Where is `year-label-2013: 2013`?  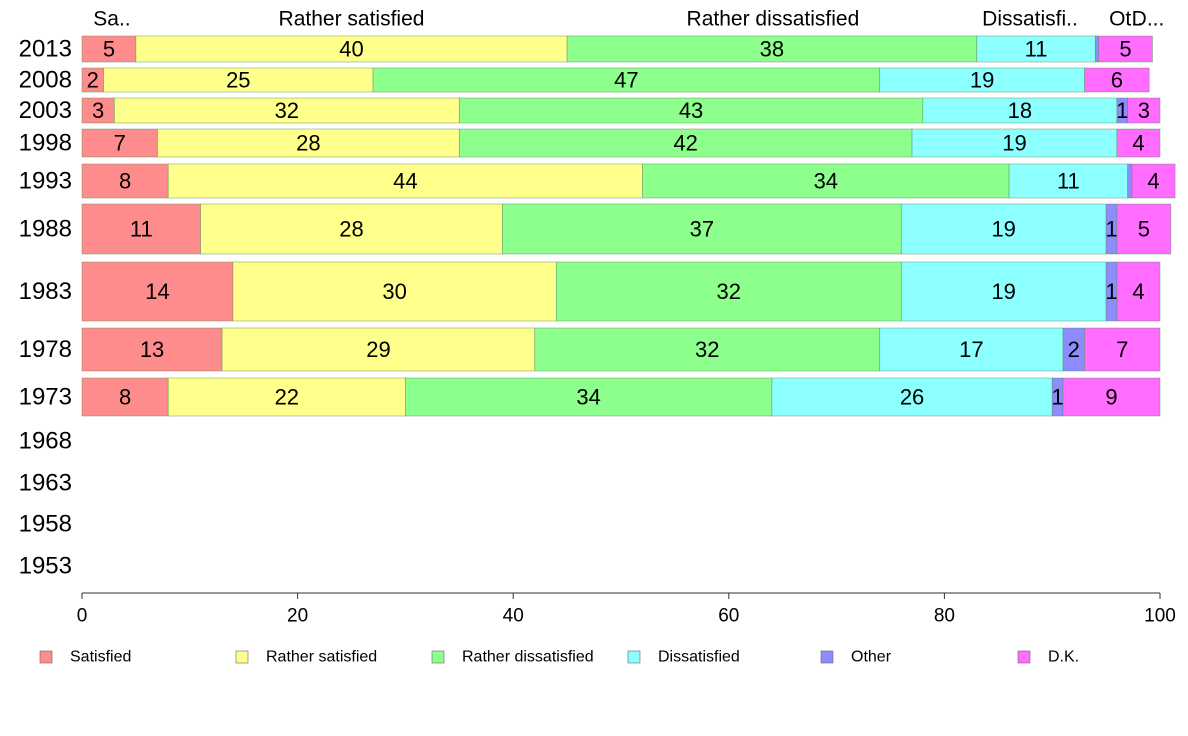 year-label-2013: 2013 is located at coordinates (45, 49).